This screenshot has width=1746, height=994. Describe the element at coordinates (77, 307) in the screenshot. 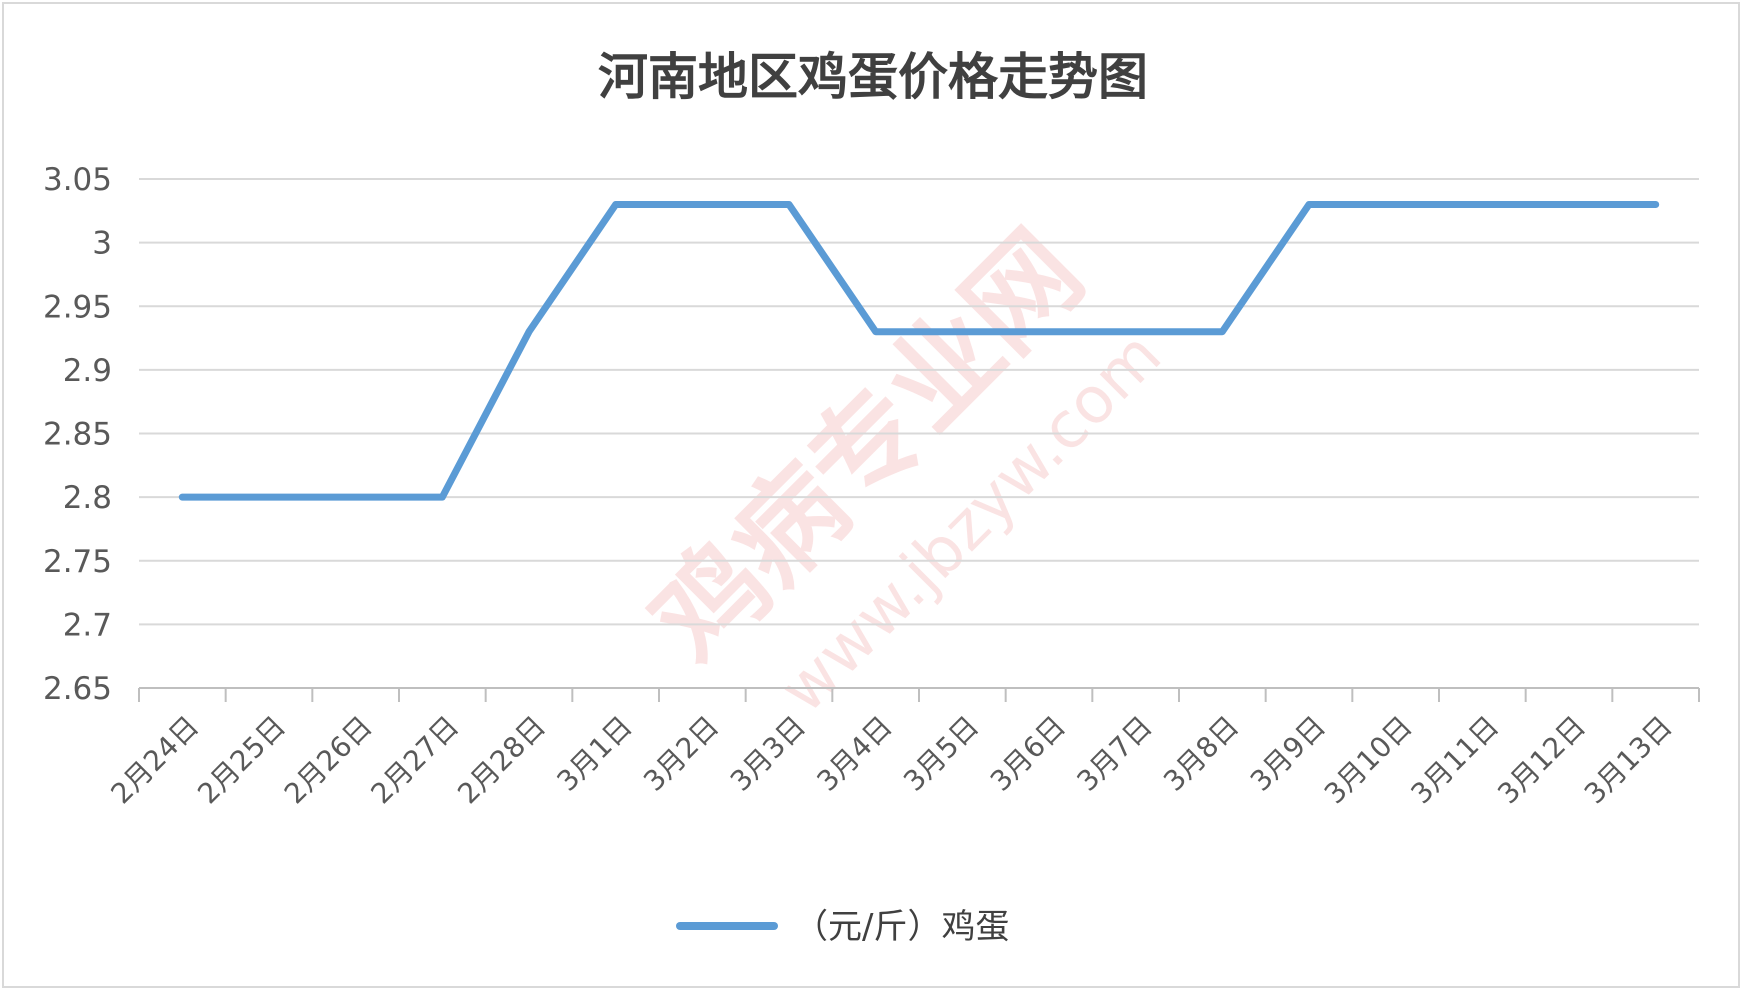

I see `y-tick-label: 2.95` at that location.